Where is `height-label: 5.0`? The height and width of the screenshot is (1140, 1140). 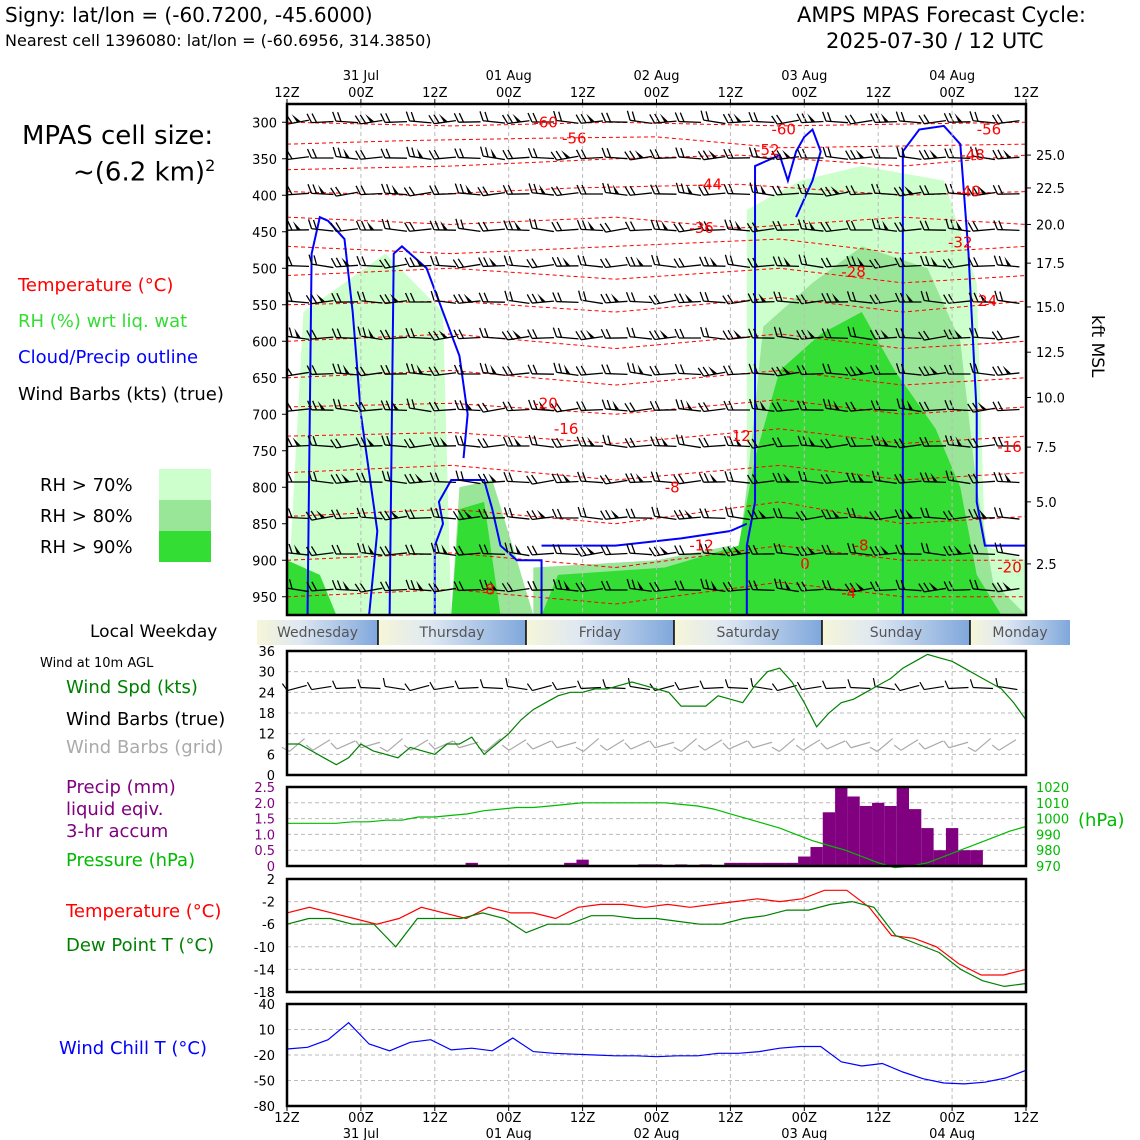 height-label: 5.0 is located at coordinates (1046, 503).